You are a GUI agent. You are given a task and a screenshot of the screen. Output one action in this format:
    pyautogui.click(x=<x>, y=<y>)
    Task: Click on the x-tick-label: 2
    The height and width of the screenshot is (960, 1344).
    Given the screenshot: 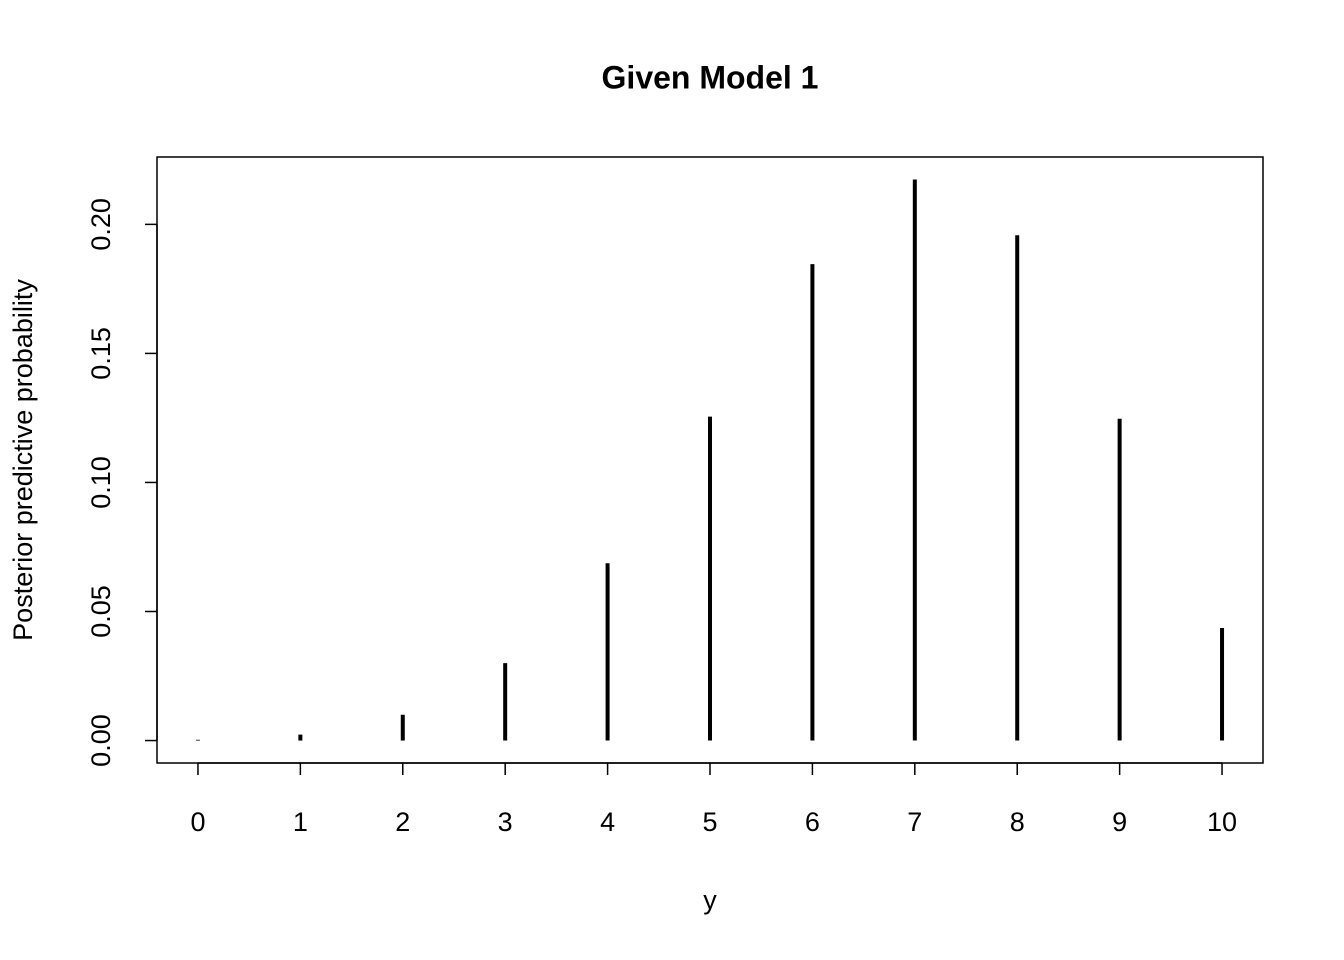 What is the action you would take?
    pyautogui.click(x=402, y=822)
    